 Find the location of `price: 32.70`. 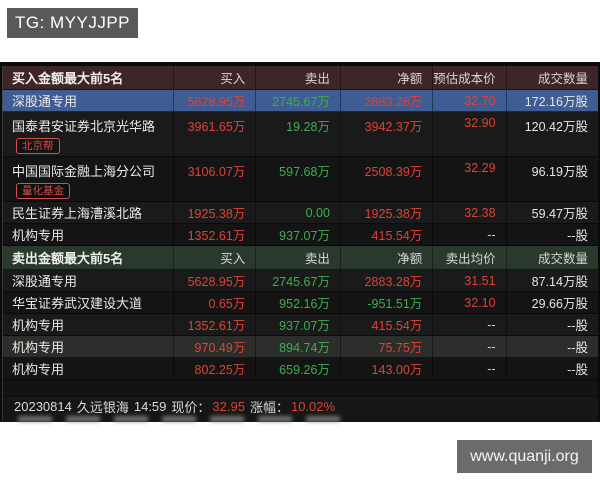

price: 32.70 is located at coordinates (468, 100).